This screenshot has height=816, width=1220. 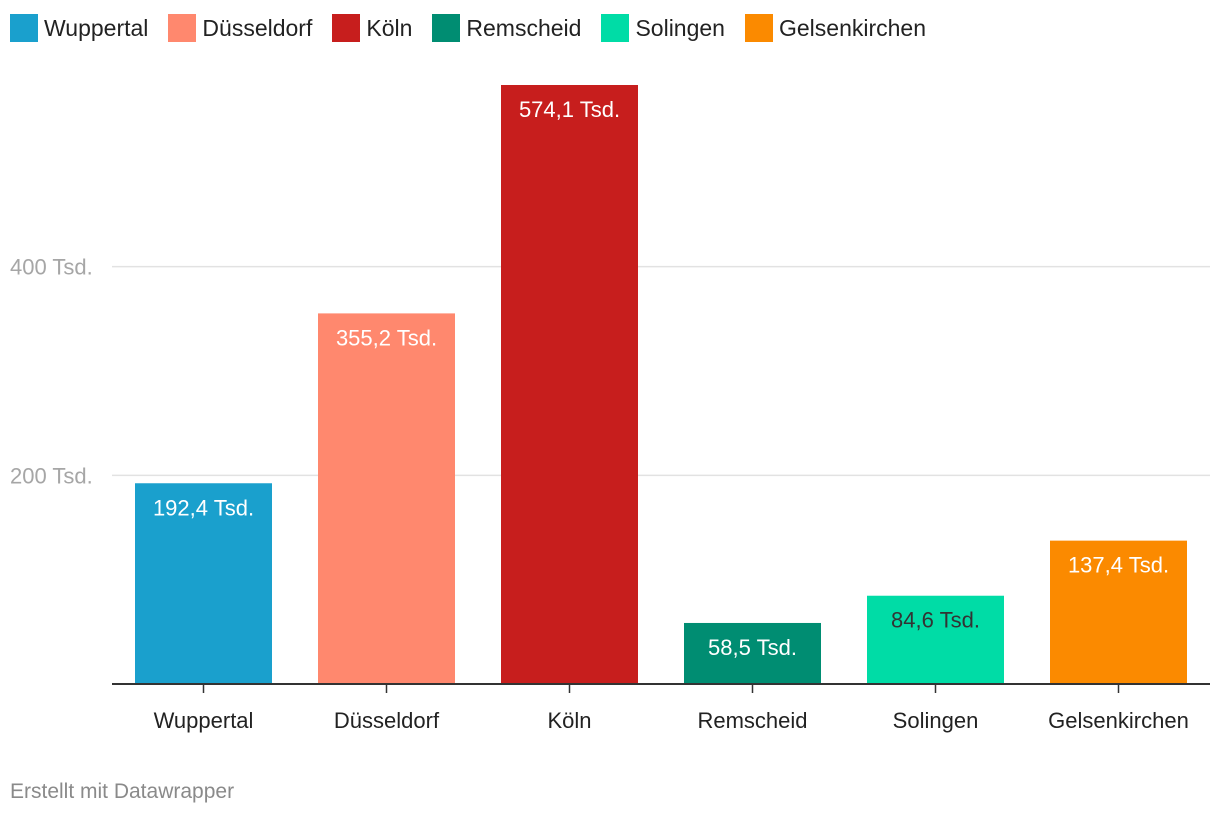 I want to click on x-tick-label: Wuppertal, so click(x=204, y=720).